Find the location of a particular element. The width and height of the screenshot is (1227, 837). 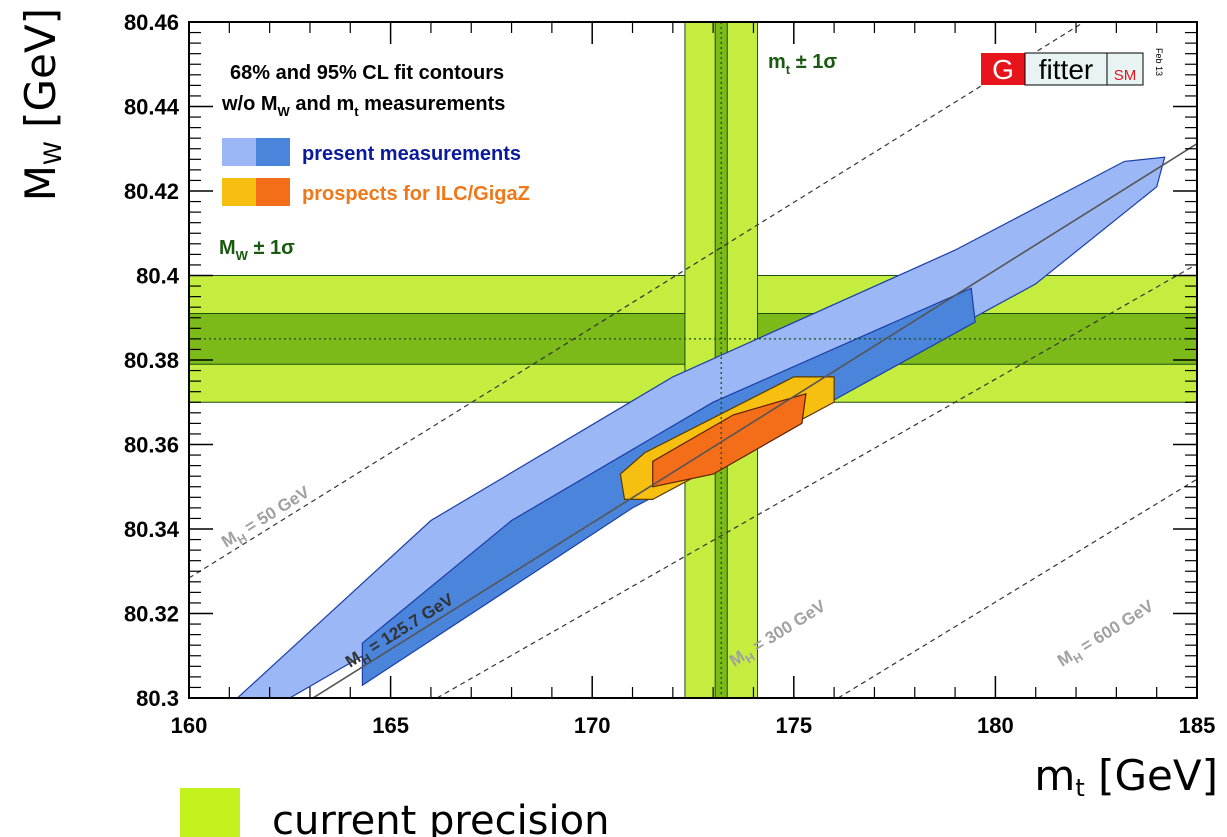

mh-50-label: MH = 50 GeV is located at coordinates (266, 518).